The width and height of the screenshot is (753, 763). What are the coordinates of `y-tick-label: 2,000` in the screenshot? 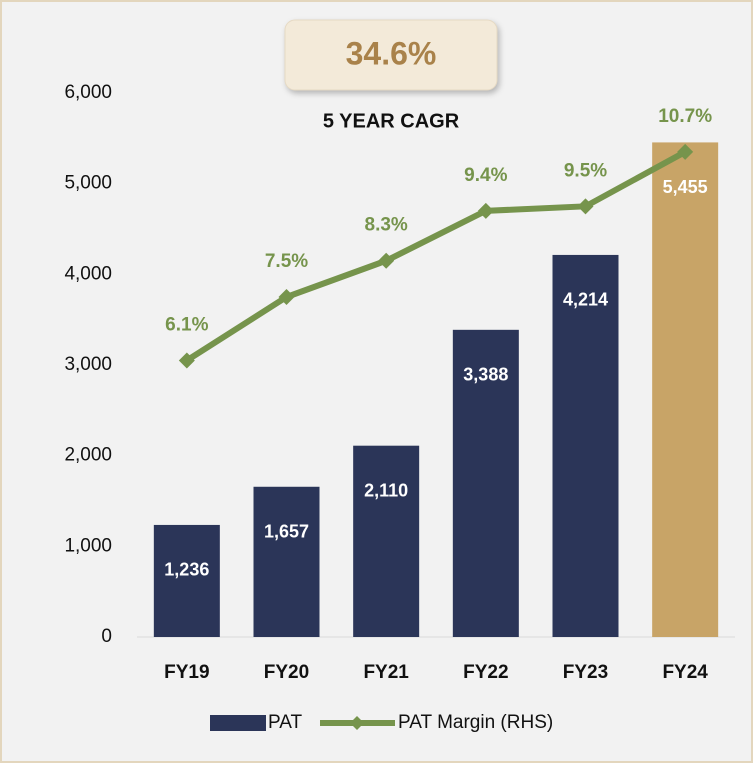 It's located at (88, 455).